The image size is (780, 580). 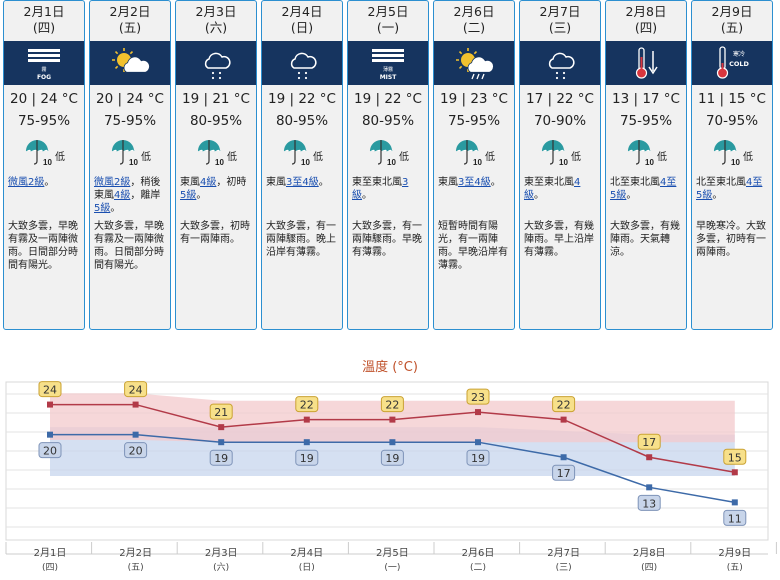 I want to click on weather-description: 大致多雲，早晚有霧及一兩陣微雨。日間部分時間有陽光。, so click(x=129, y=246).